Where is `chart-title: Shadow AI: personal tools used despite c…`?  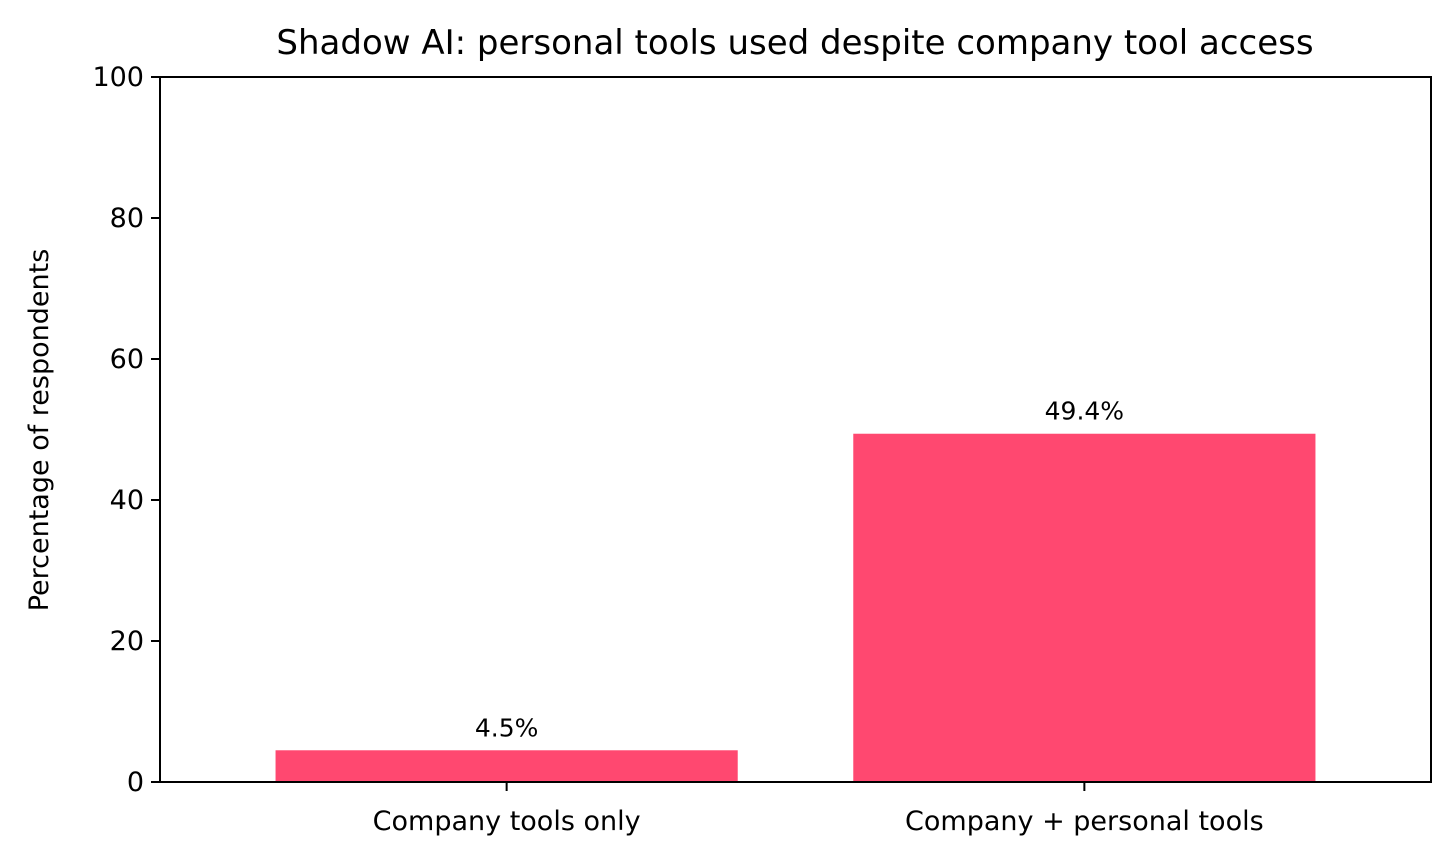
chart-title: Shadow AI: personal tools used despite c… is located at coordinates (794, 43).